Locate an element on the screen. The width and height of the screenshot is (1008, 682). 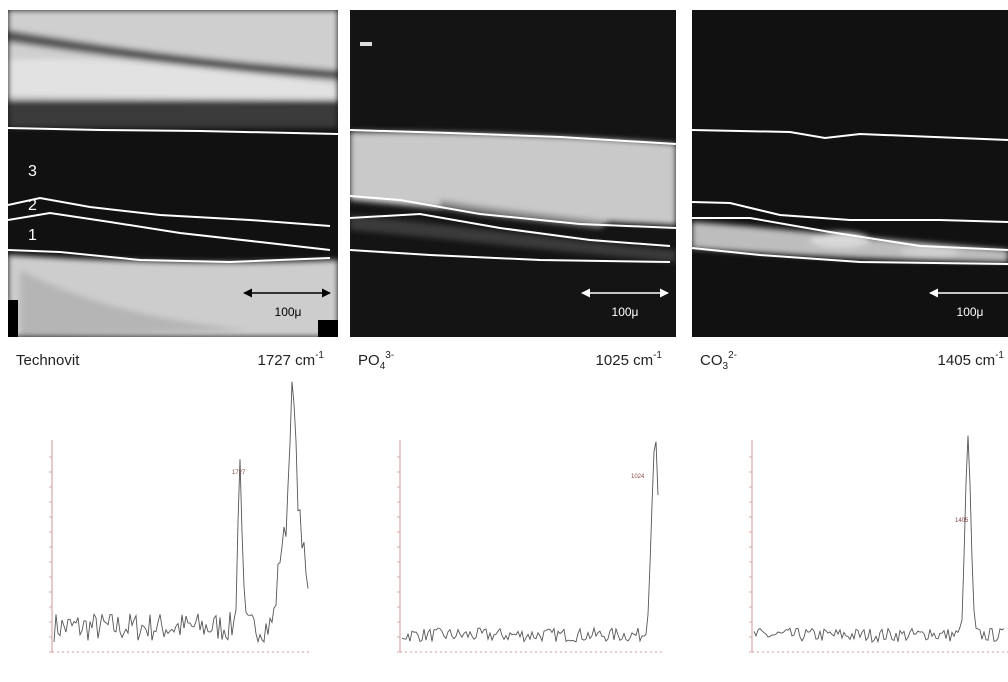
label-name: Technovit is located at coordinates (48, 360).